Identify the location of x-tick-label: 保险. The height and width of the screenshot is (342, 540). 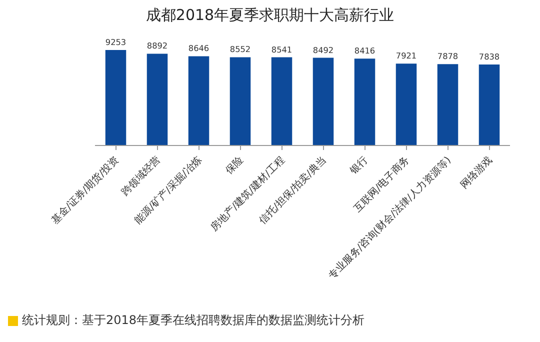
(234, 165).